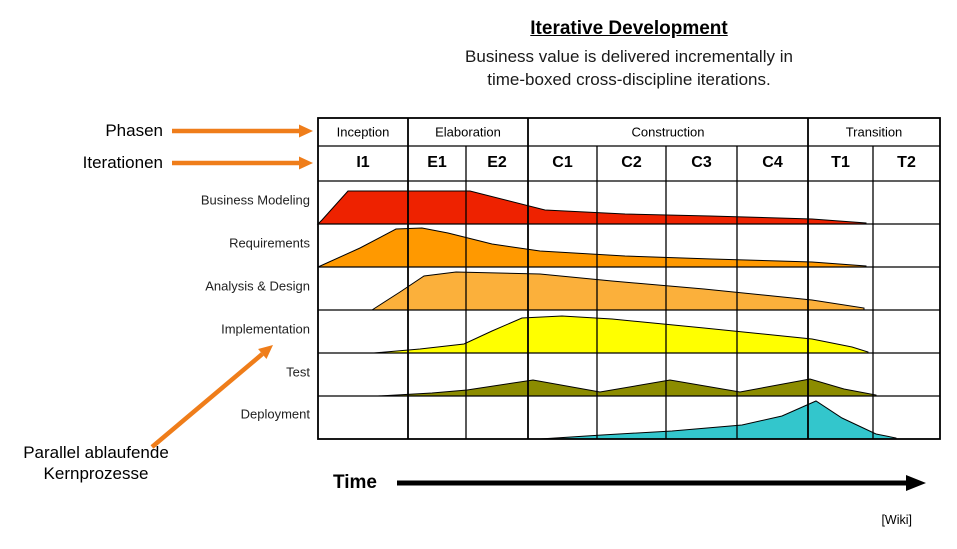 The image size is (957, 549). Describe the element at coordinates (275, 414) in the screenshot. I see `discipline-label-deployment: Deployment` at that location.